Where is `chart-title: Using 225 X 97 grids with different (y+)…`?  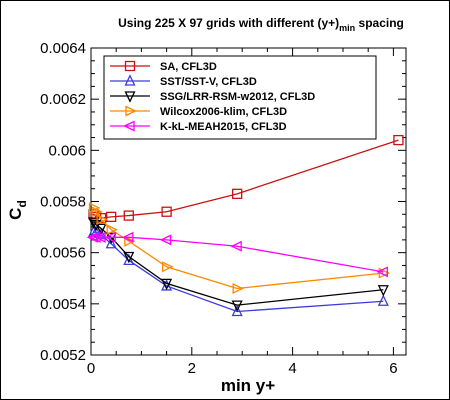 chart-title: Using 225 X 97 grids with different (y+)… is located at coordinates (261, 24).